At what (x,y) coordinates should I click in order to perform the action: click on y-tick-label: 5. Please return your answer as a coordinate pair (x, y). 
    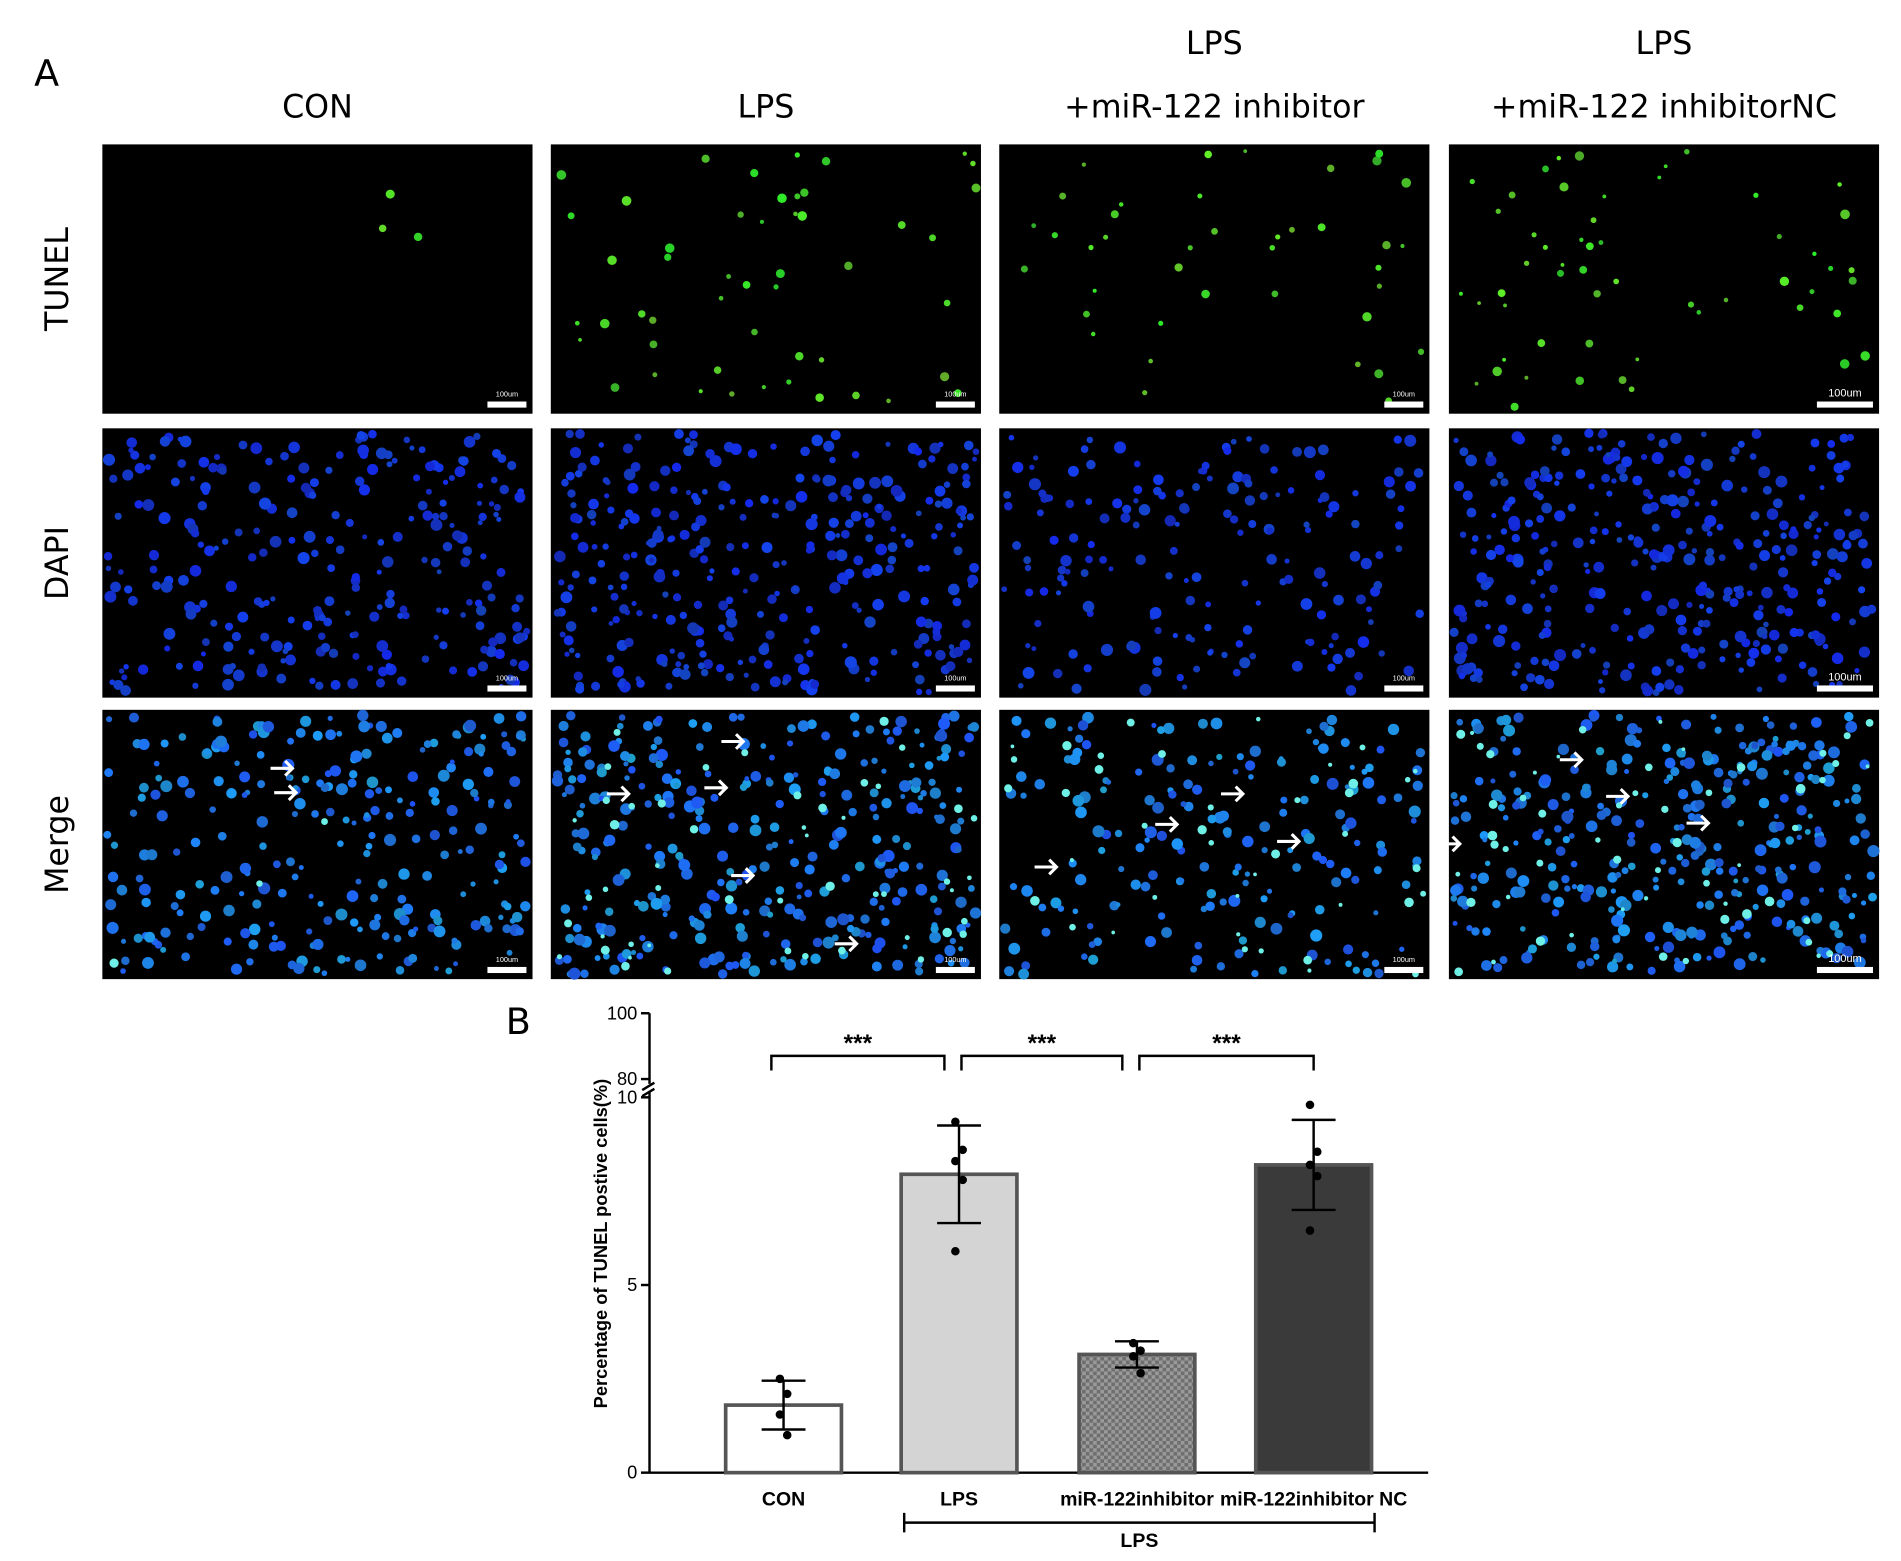
    Looking at the image, I should click on (632, 1284).